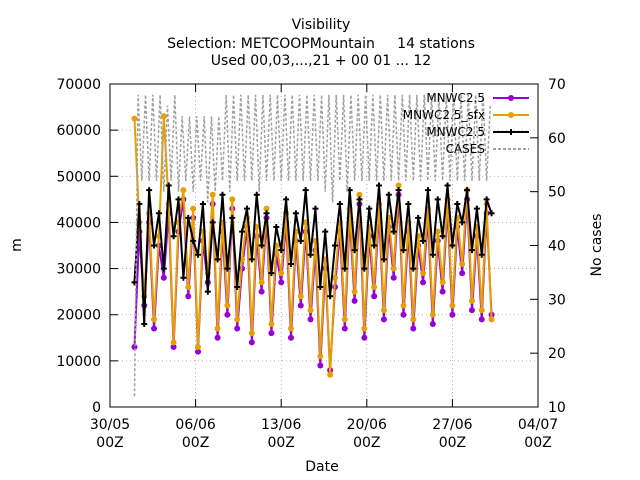 The image size is (640, 480). I want to click on legend: MNWC2.5 MNWC2.5_sfx MNWC2.5 CASES, so click(466, 123).